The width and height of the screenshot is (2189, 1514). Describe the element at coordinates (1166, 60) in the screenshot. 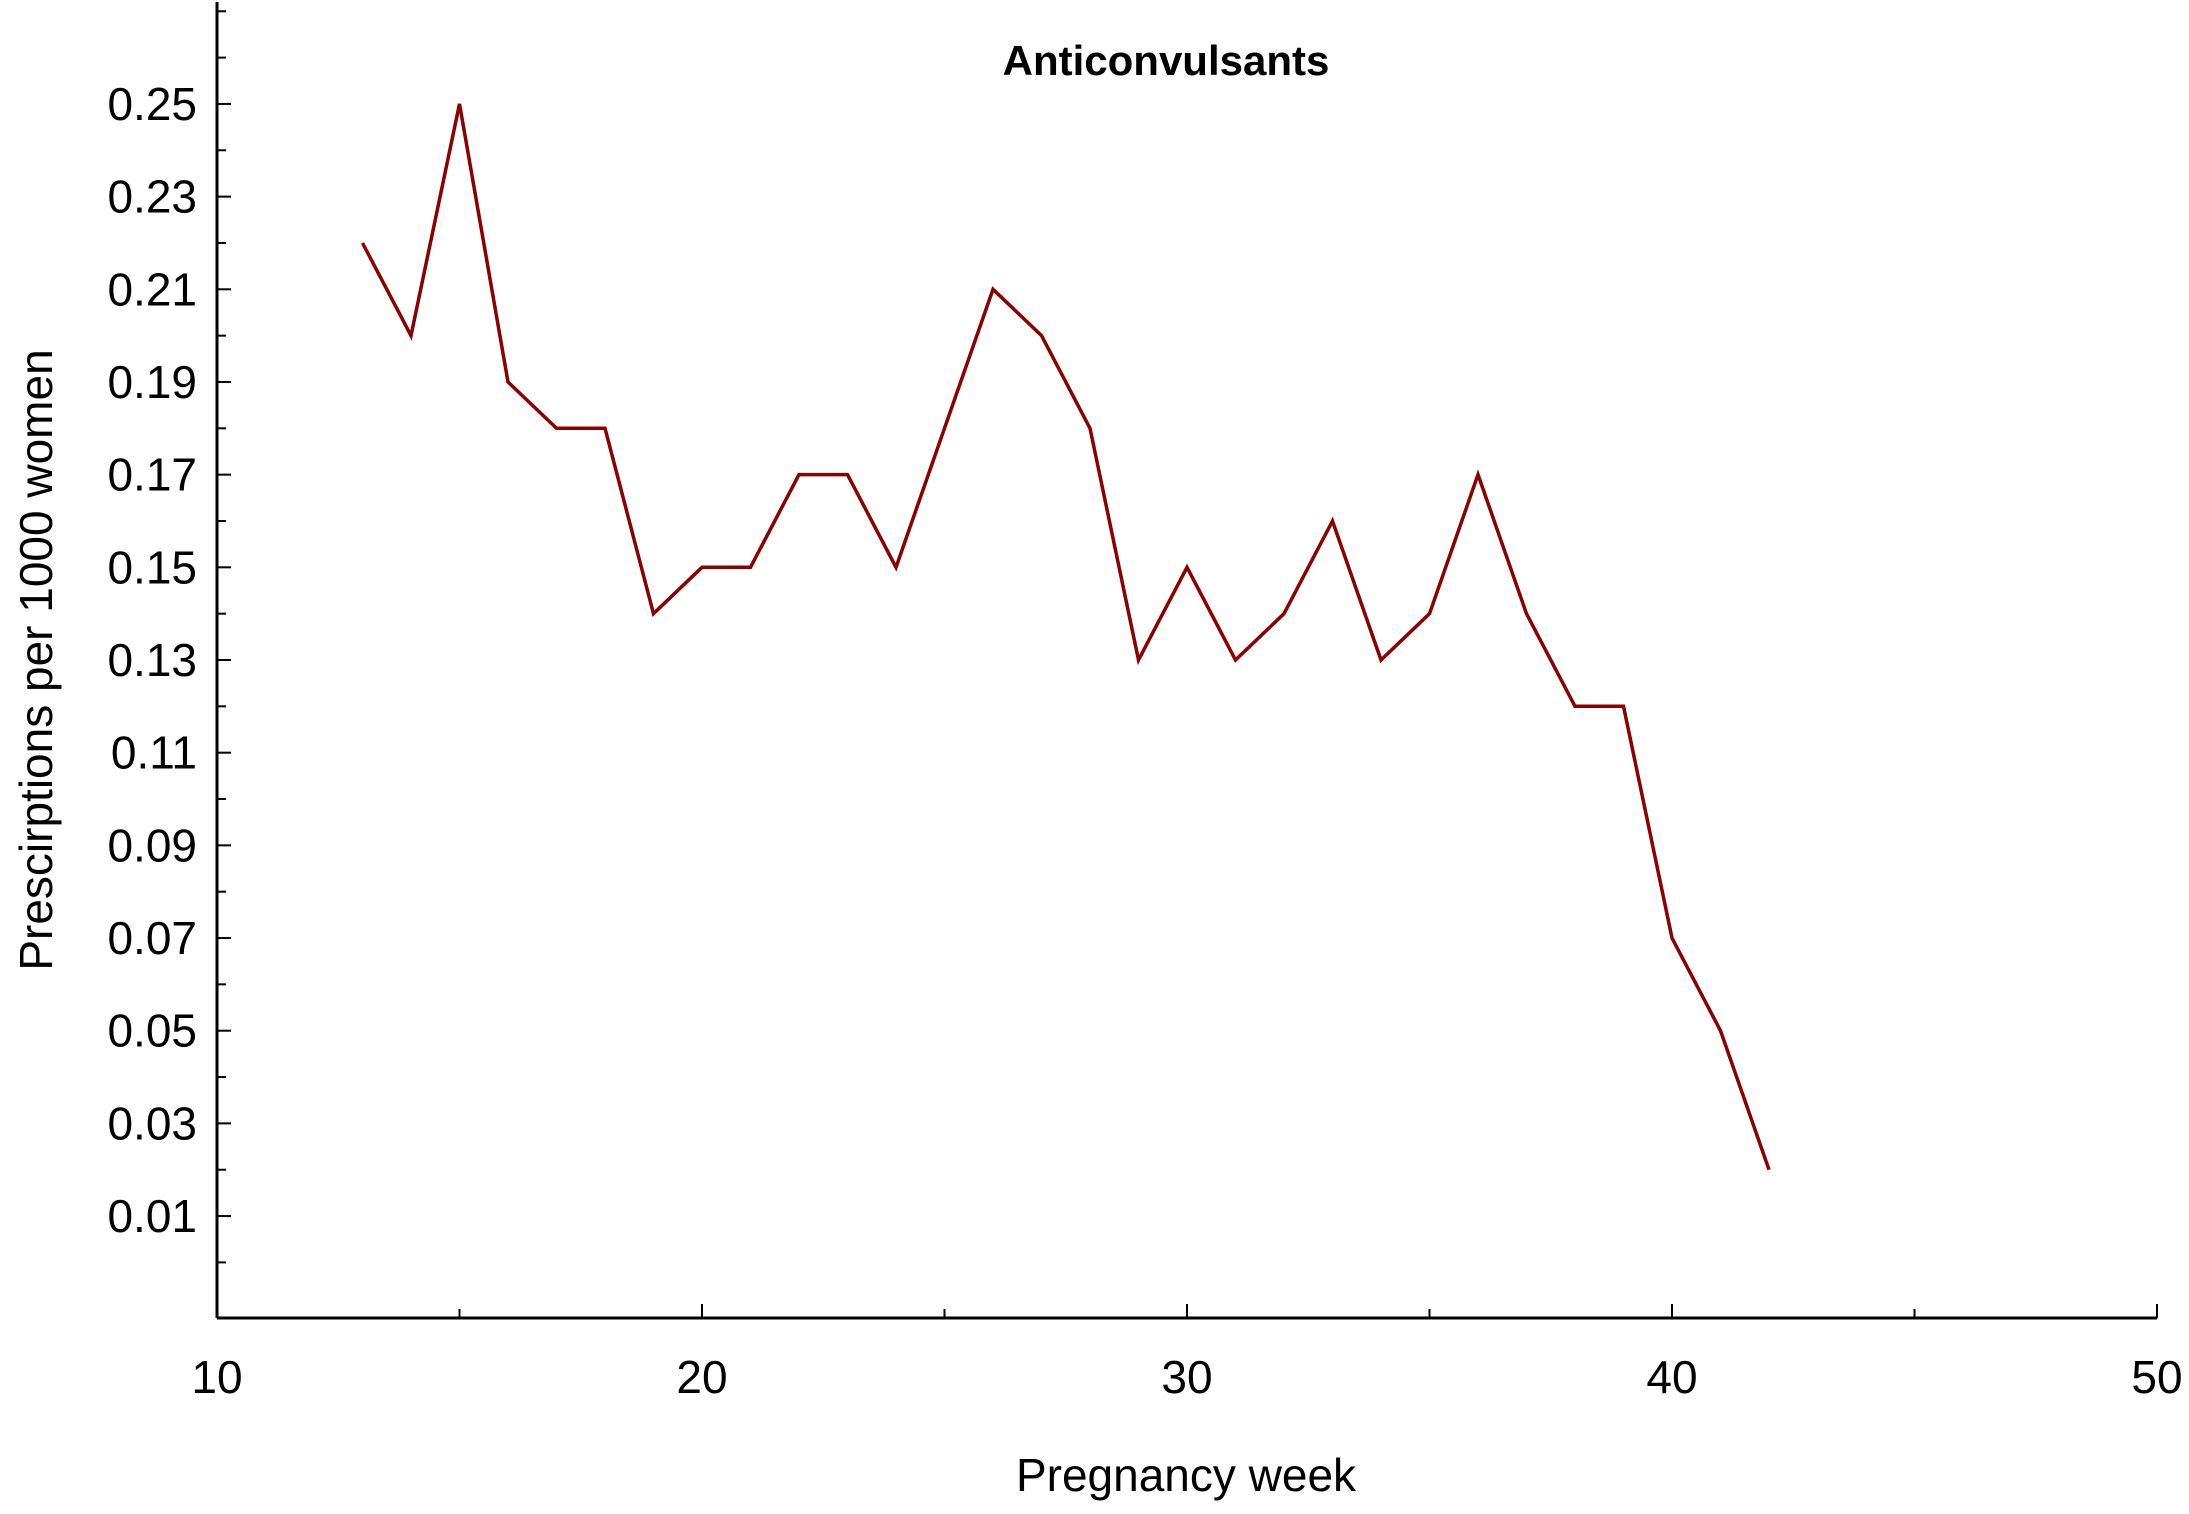

I see `chart-title: Anticonvulsants` at that location.